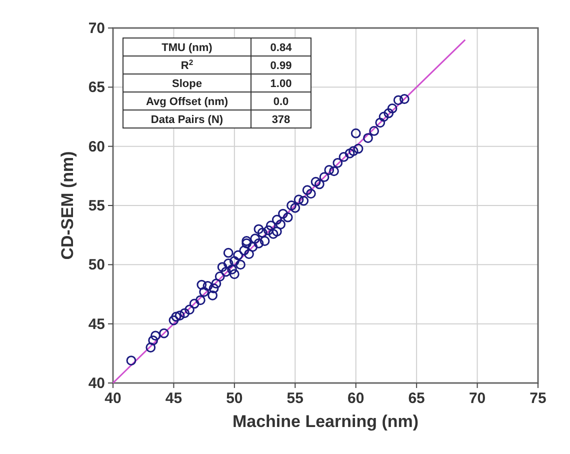 Image resolution: width=570 pixels, height=454 pixels. I want to click on annotation: Avg Offset (nm), so click(187, 102).